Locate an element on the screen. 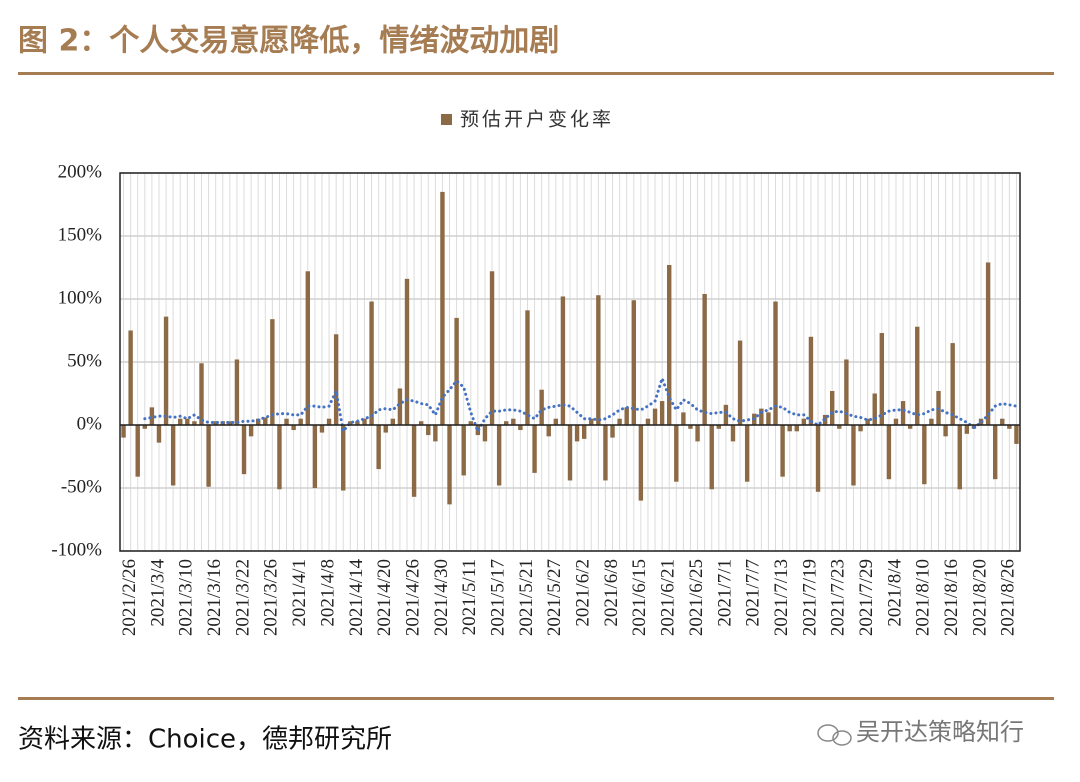 The width and height of the screenshot is (1080, 782). y-tick-label: 200% is located at coordinates (80, 171).